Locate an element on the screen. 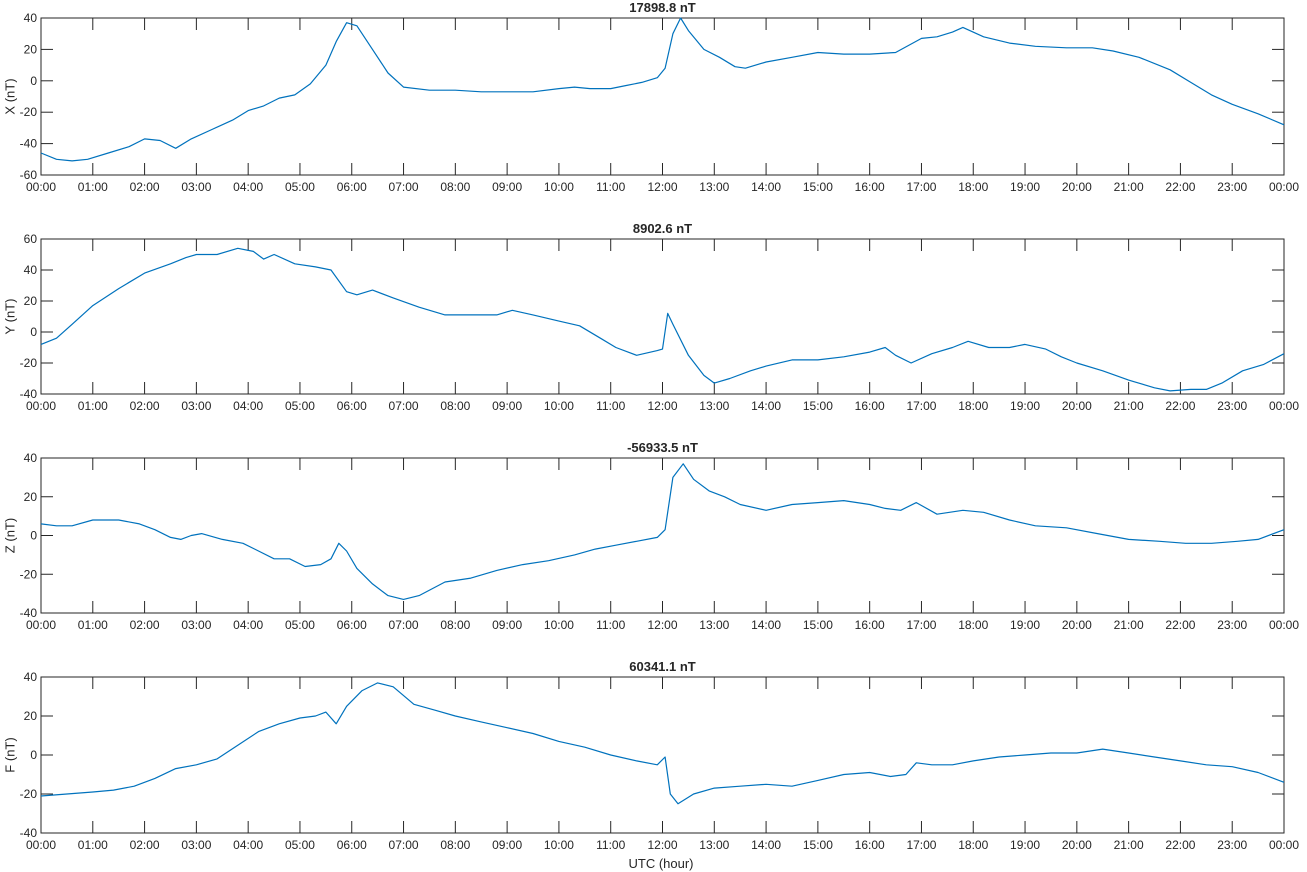 Image resolution: width=1307 pixels, height=872 pixels. x-axis-label: UTC (hour) is located at coordinates (660, 863).